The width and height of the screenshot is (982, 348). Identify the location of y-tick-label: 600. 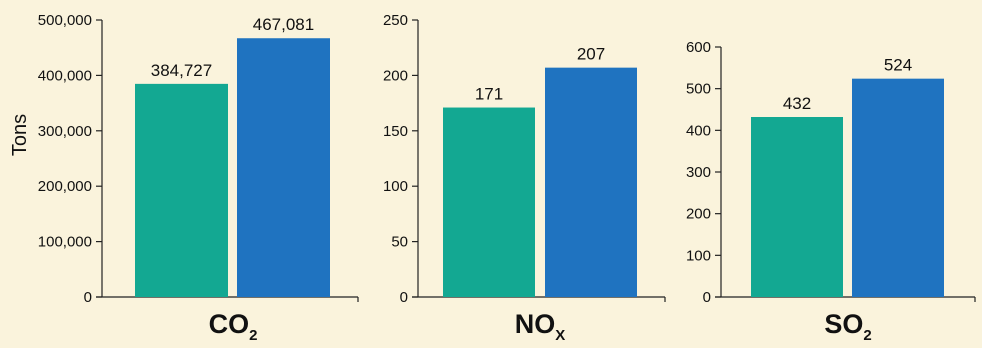
(698, 47).